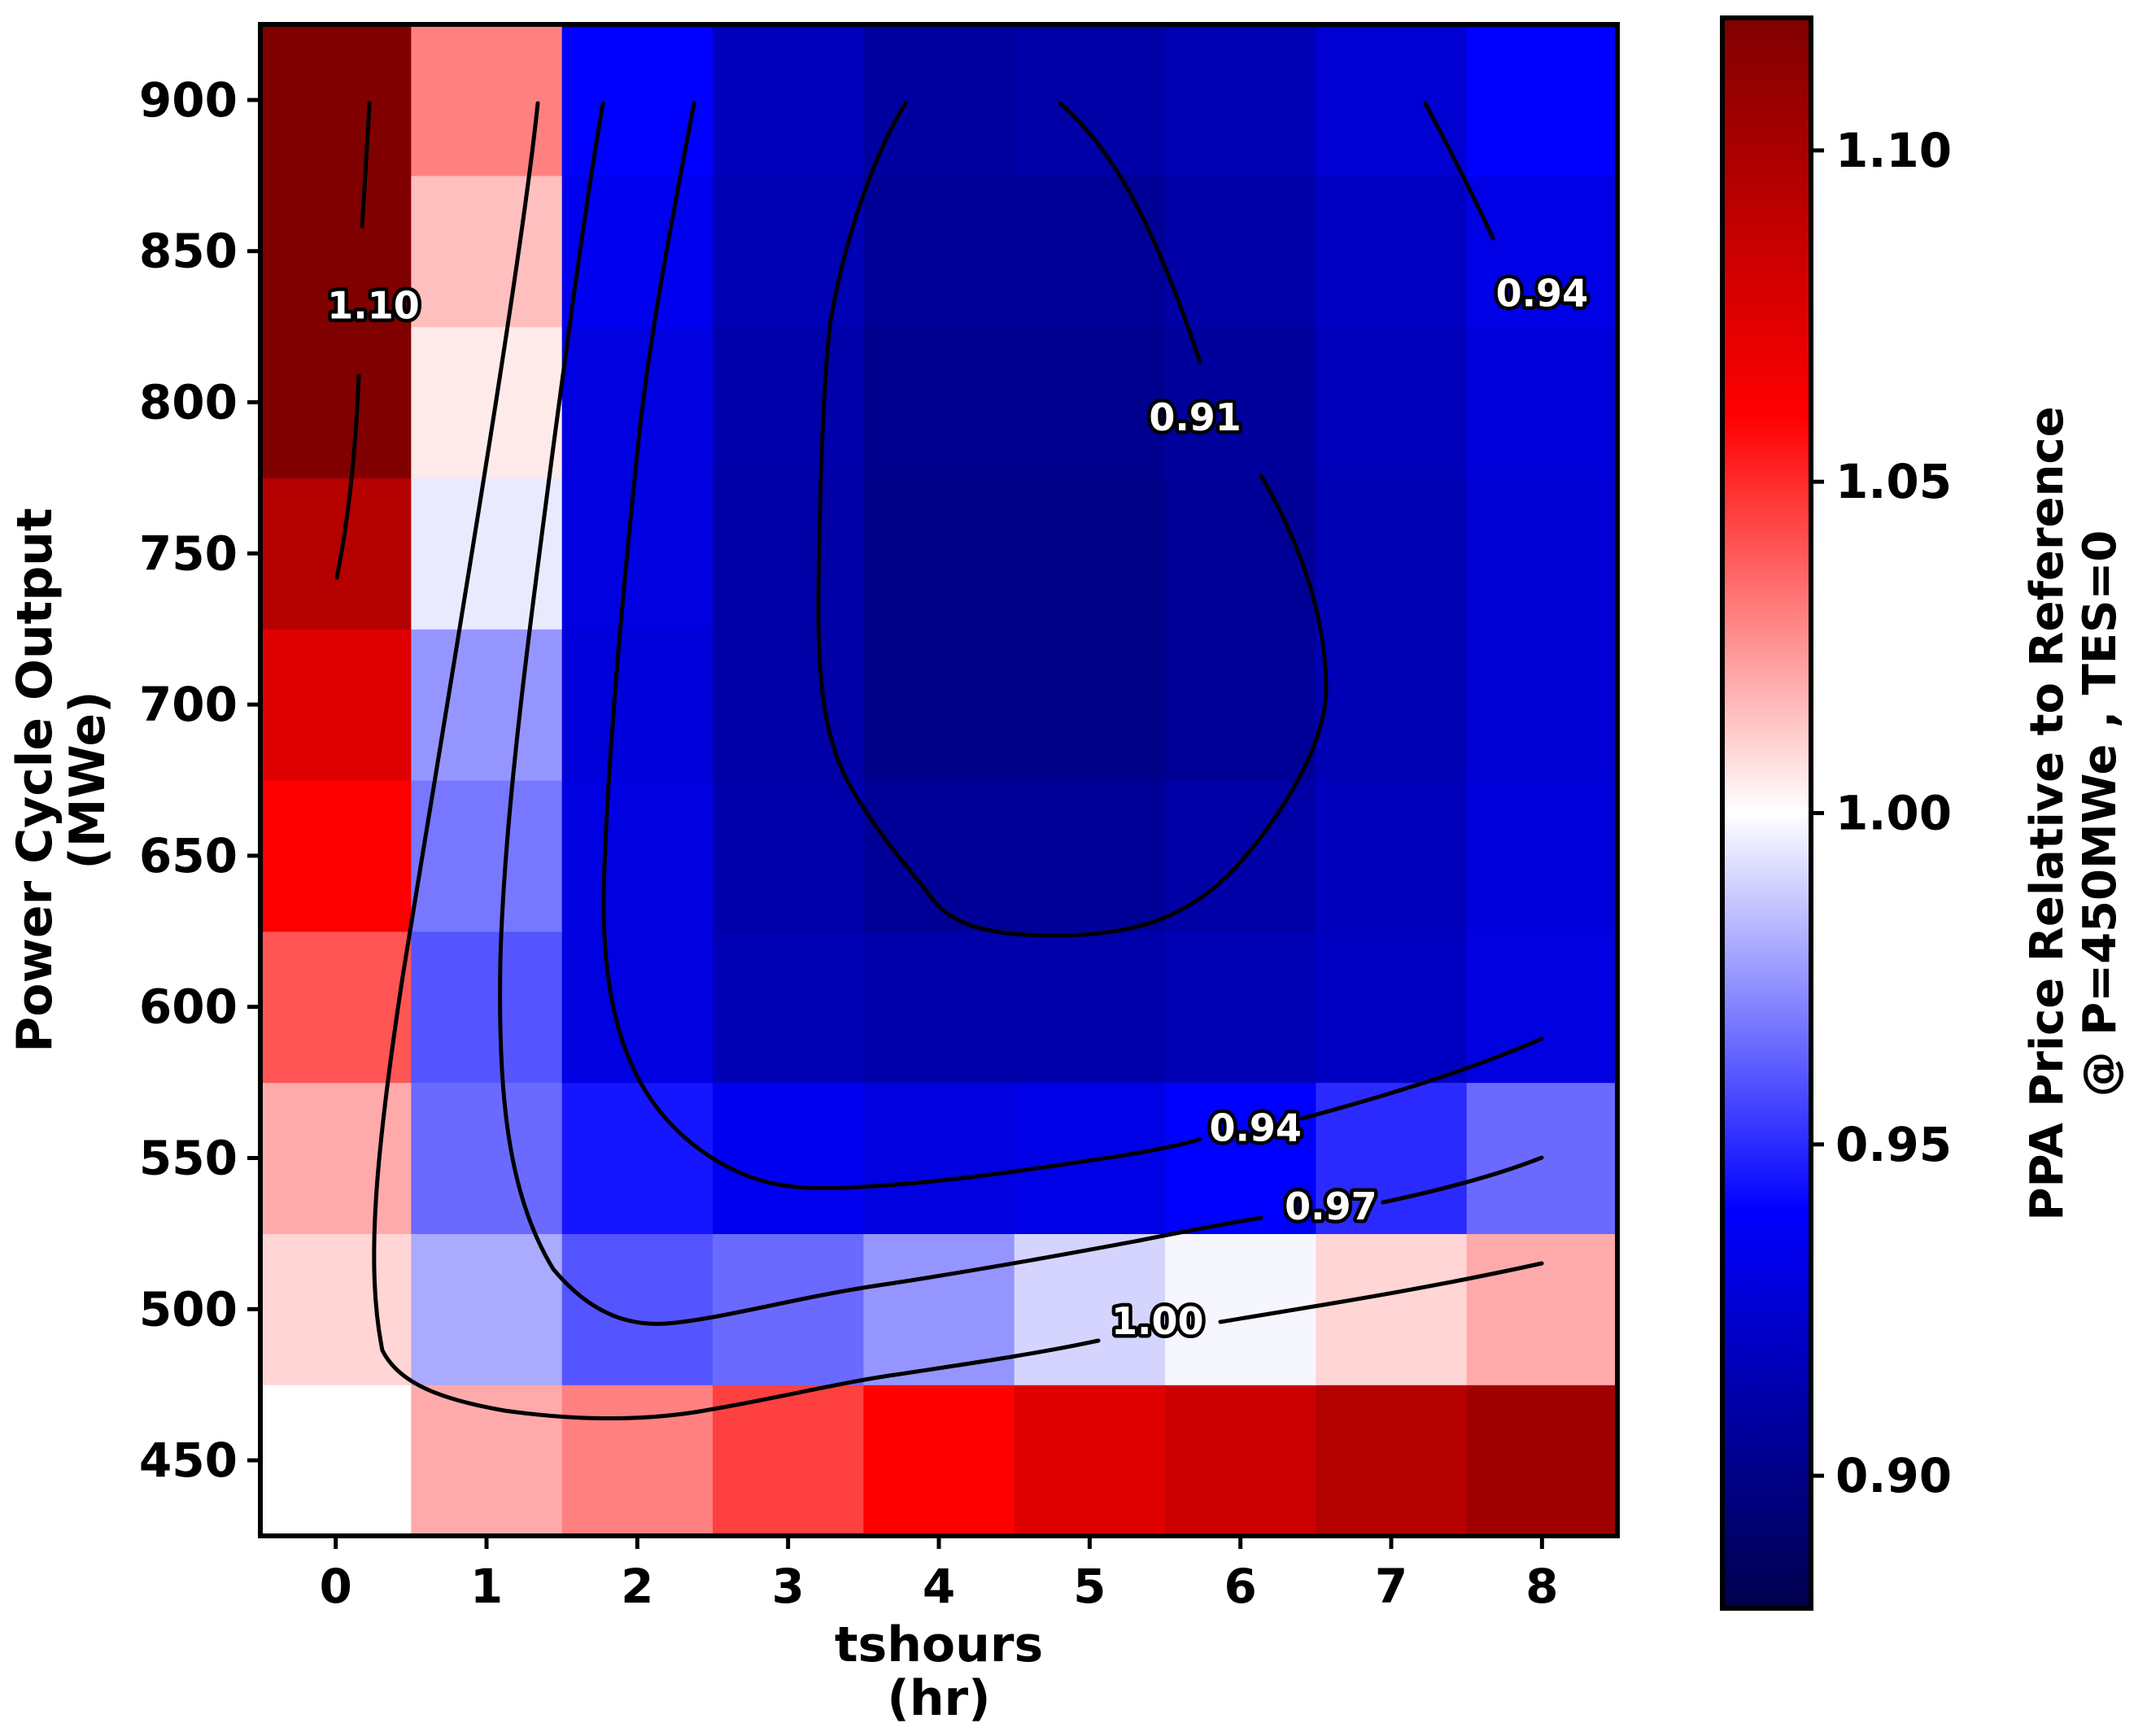 The height and width of the screenshot is (1736, 2134). What do you see at coordinates (1331, 1206) in the screenshot?
I see `contour-label-0.97: 0.97` at bounding box center [1331, 1206].